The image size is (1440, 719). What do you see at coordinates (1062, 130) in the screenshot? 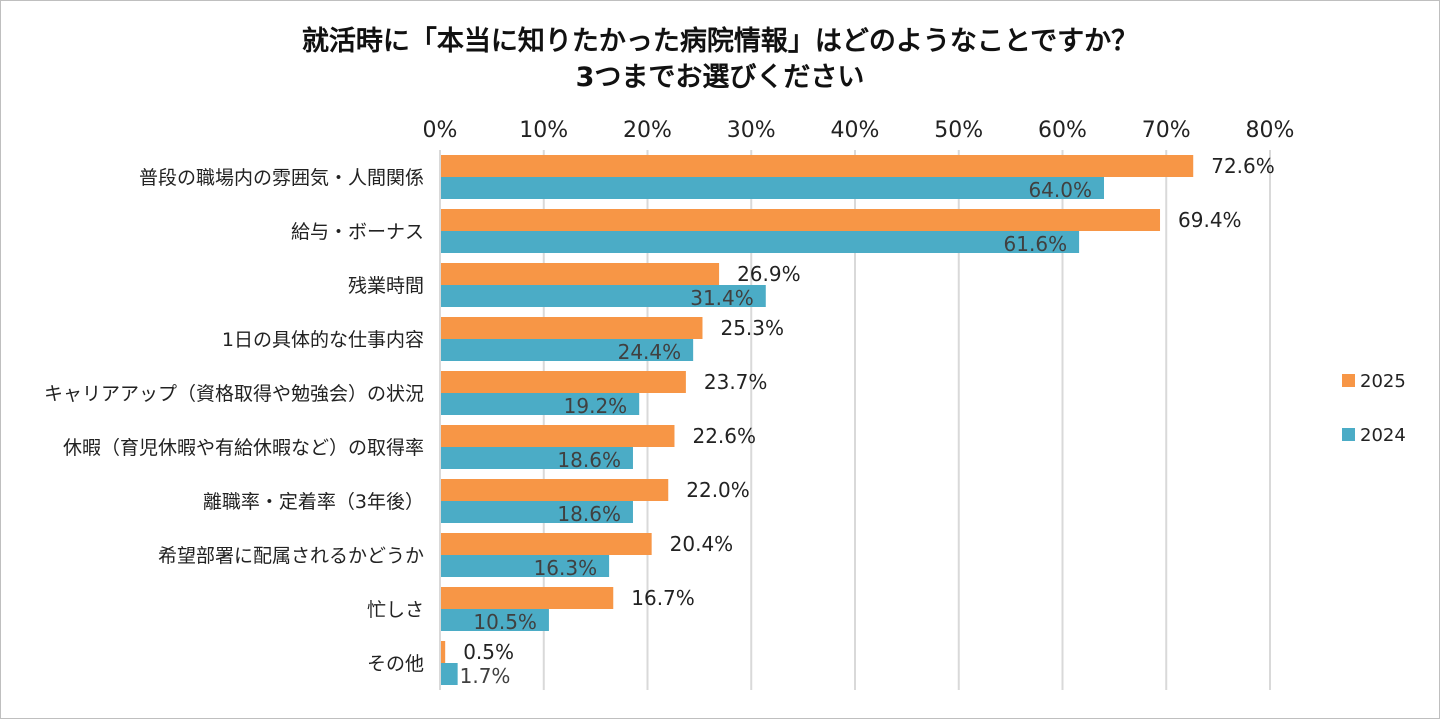
I see `x-tick-label: 60%` at bounding box center [1062, 130].